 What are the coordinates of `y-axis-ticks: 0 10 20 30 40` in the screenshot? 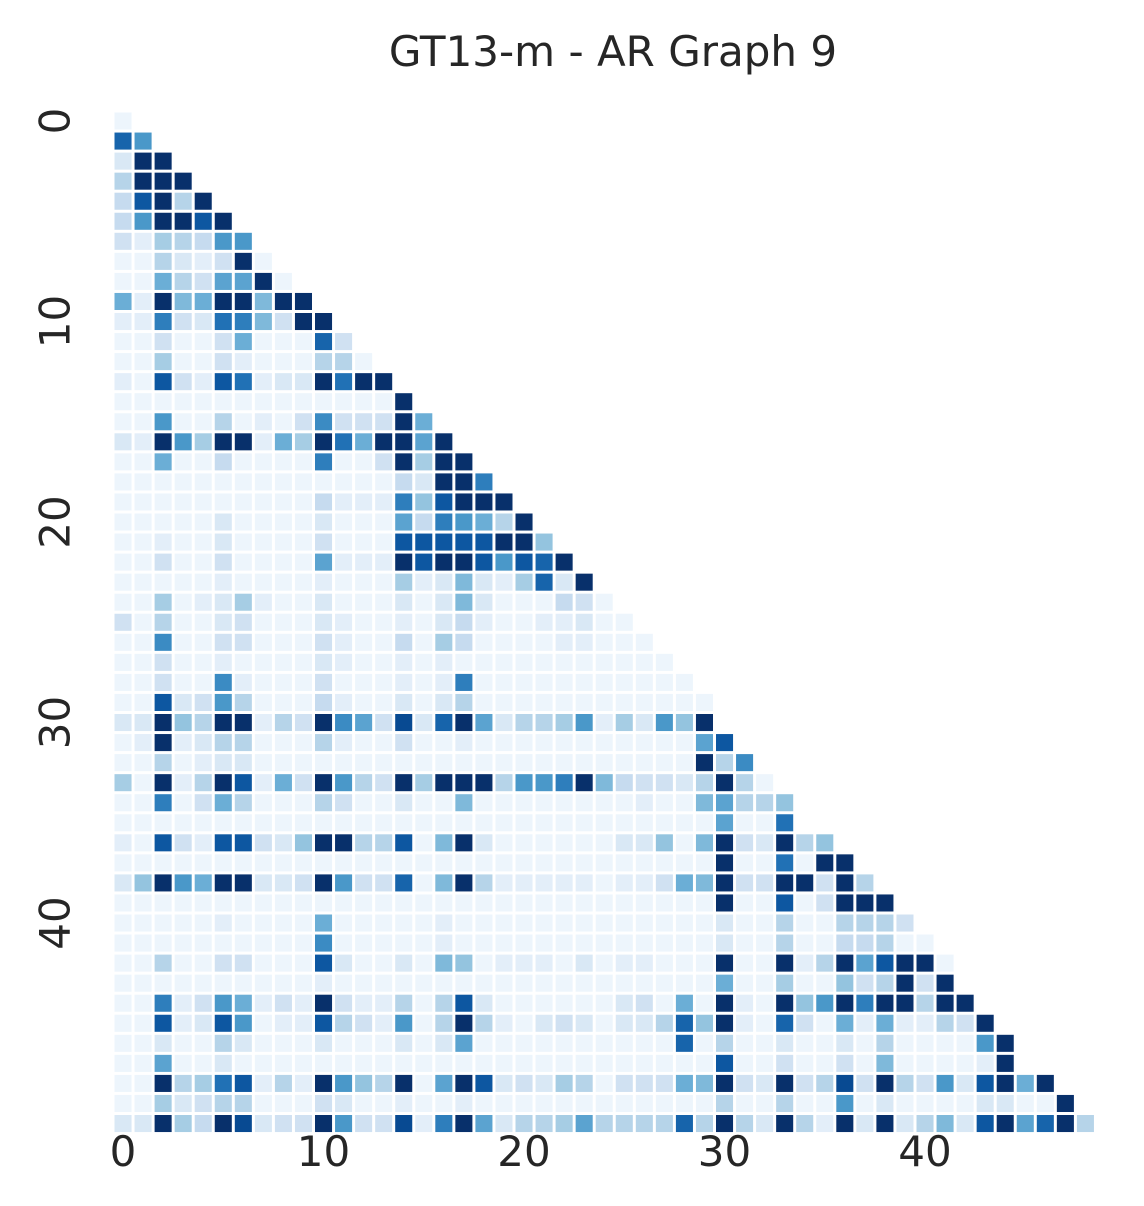 It's located at (55, 529).